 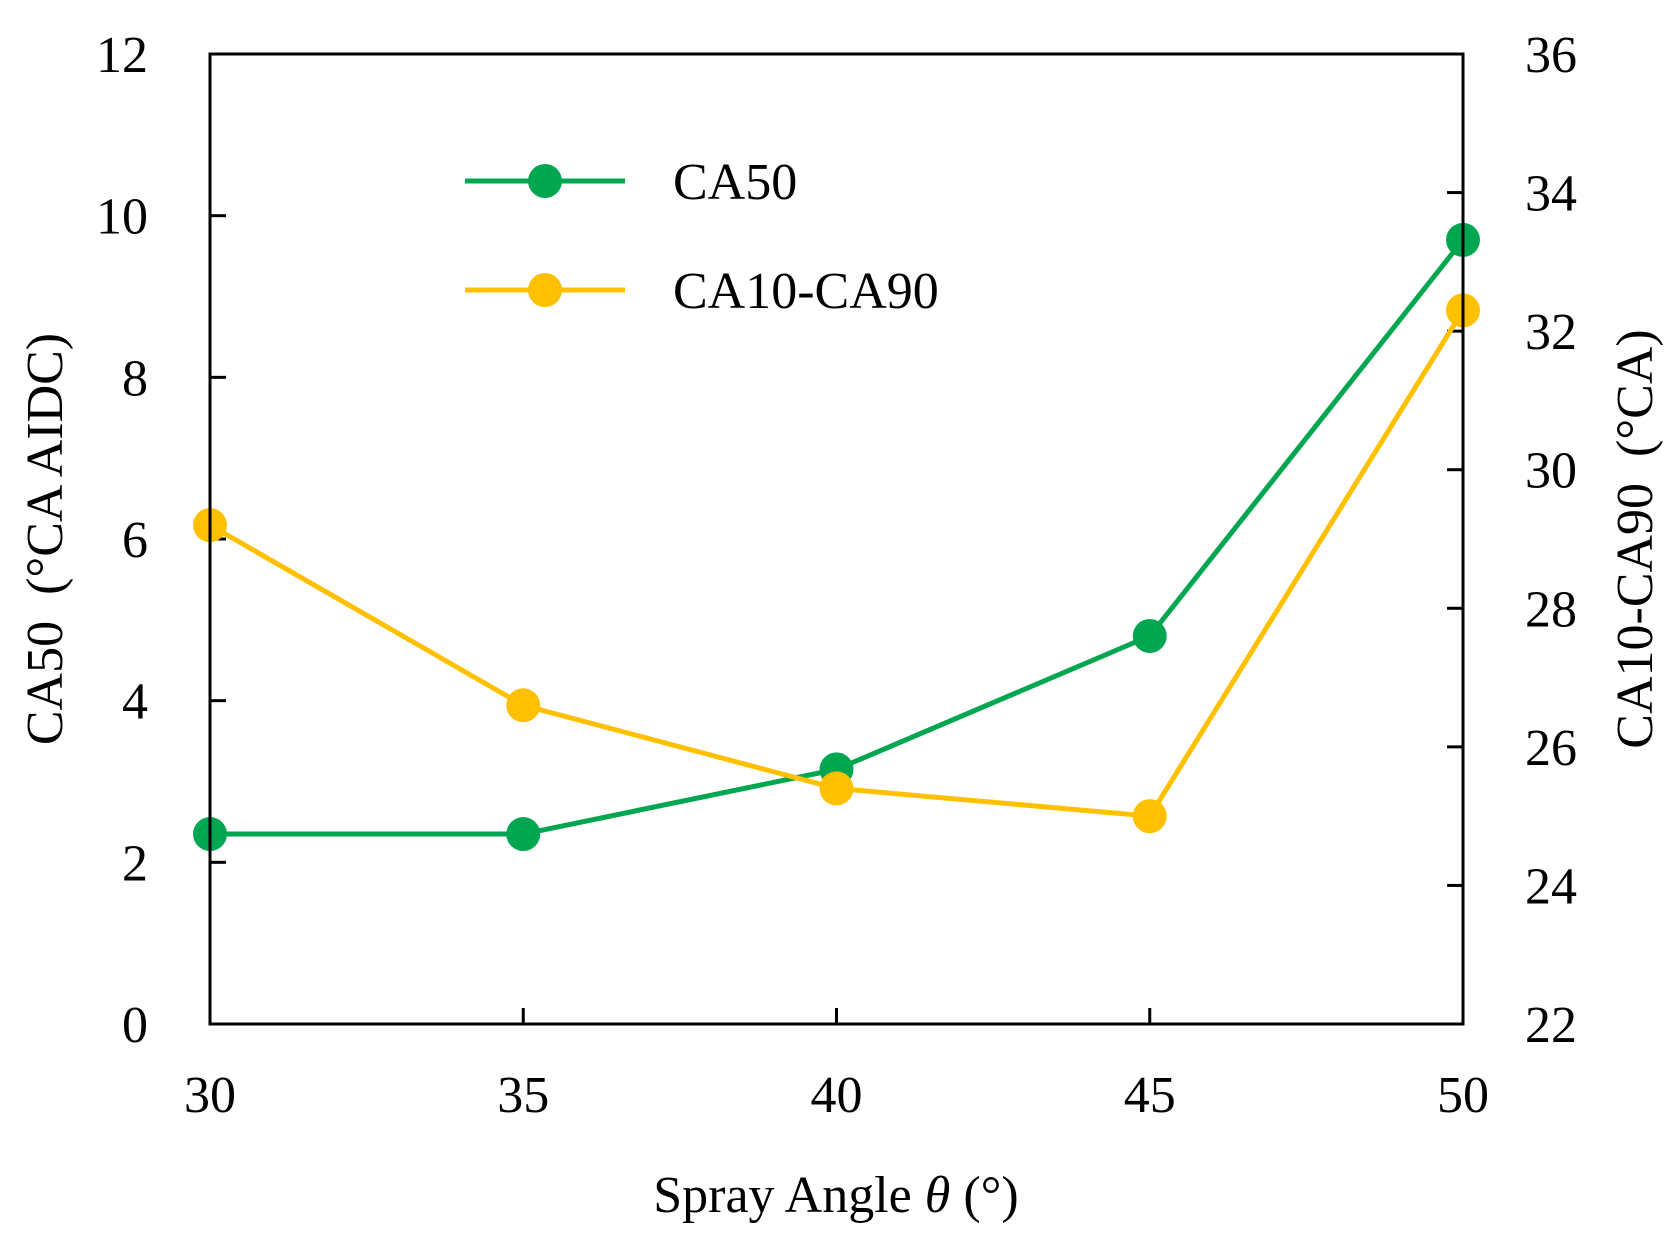 I want to click on legend-item-ca50: CA50, so click(x=631, y=182).